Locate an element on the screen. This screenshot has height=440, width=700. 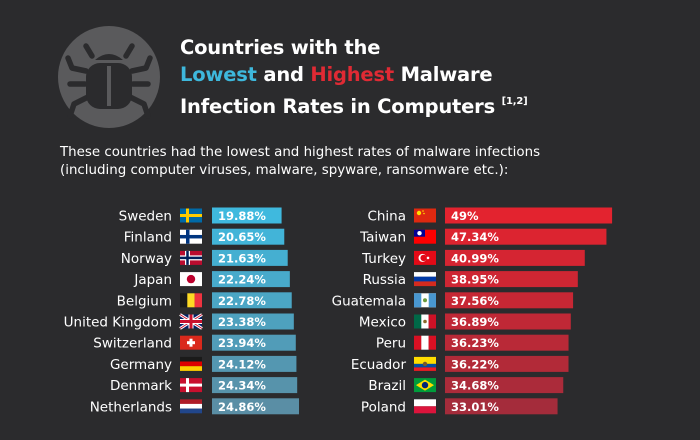
country-label: Turkey is located at coordinates (383, 259).